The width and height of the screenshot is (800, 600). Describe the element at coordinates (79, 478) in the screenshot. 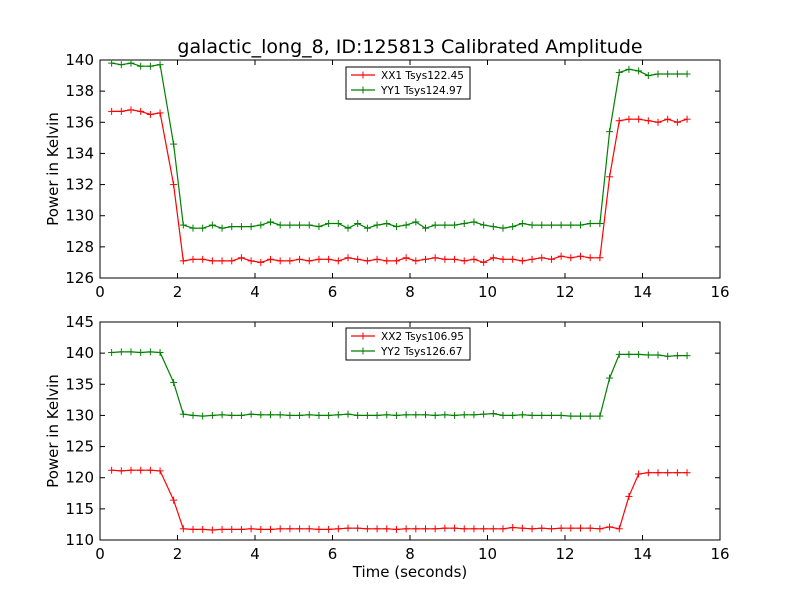

I see `y-tick-label: 120` at that location.